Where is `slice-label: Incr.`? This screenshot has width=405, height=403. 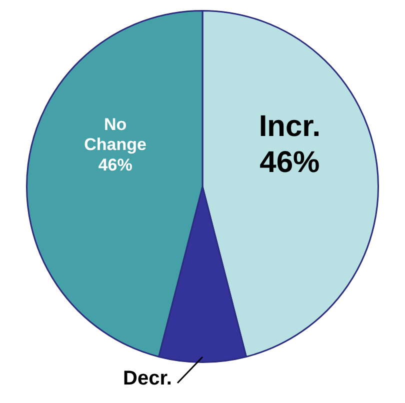
slice-label: Incr. is located at coordinates (289, 126).